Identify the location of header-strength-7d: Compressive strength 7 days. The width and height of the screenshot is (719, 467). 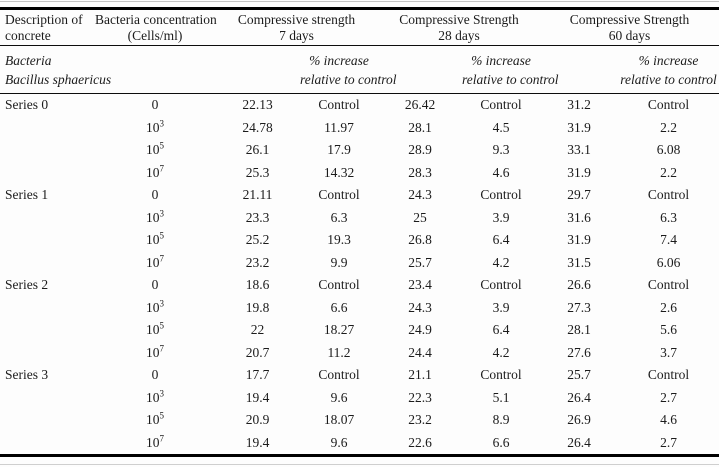
(296, 27).